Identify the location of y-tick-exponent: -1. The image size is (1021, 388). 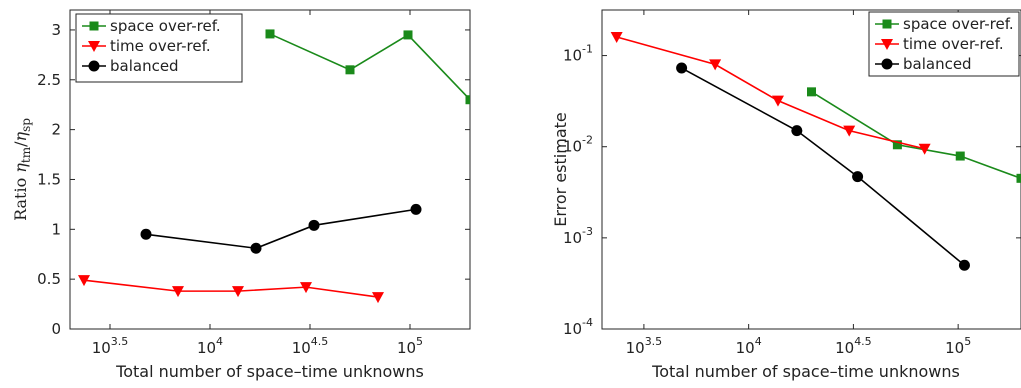
(587, 49).